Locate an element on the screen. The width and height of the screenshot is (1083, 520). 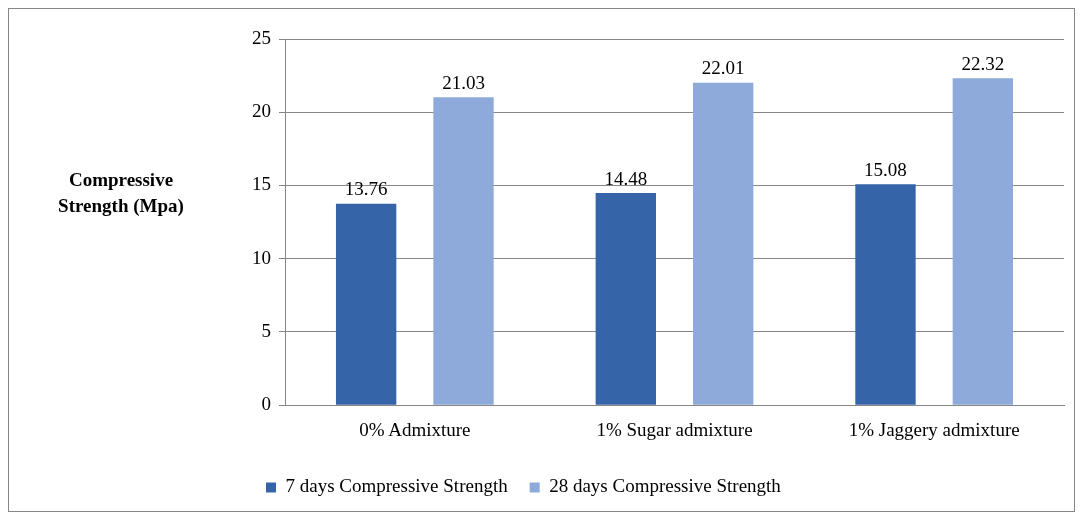
y-tick-label: 15 is located at coordinates (261, 184).